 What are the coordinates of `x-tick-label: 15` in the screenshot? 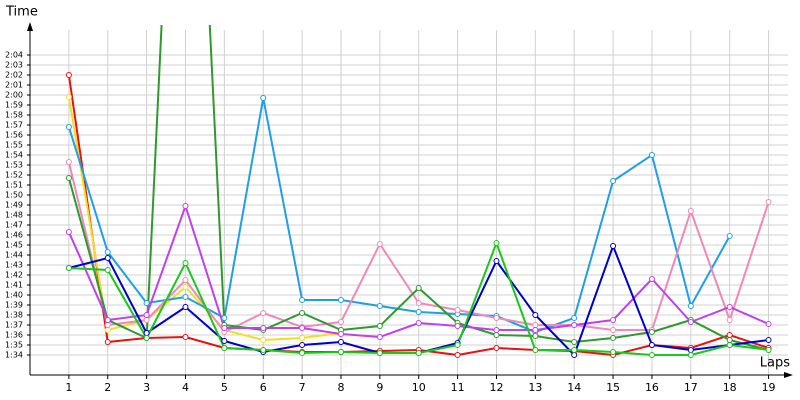 It's located at (613, 387).